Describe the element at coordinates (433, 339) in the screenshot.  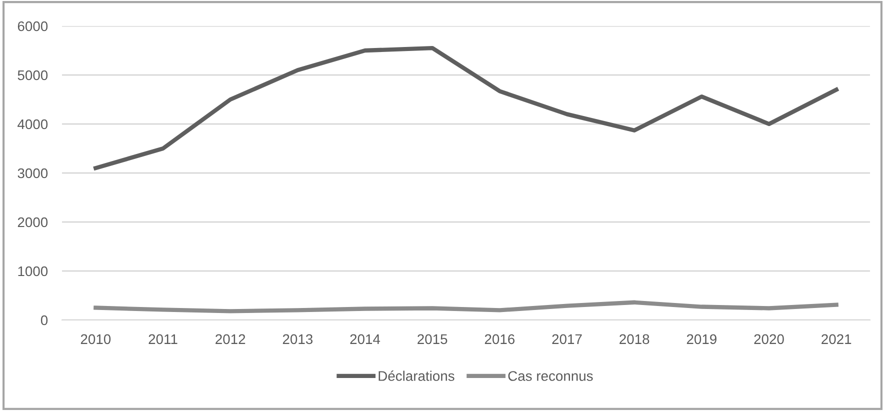
I see `x-tick-label: 2015` at that location.